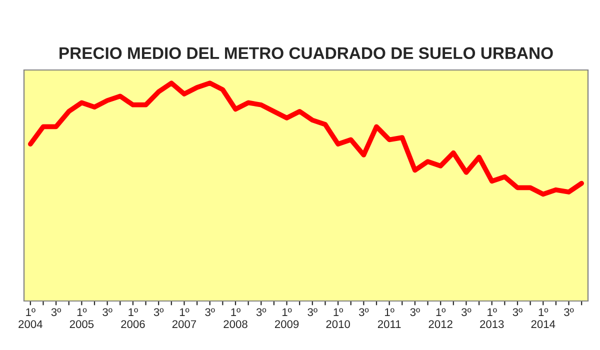 The width and height of the screenshot is (600, 350). Describe the element at coordinates (133, 318) in the screenshot. I see `x-tick-label: 1º 2006` at that location.